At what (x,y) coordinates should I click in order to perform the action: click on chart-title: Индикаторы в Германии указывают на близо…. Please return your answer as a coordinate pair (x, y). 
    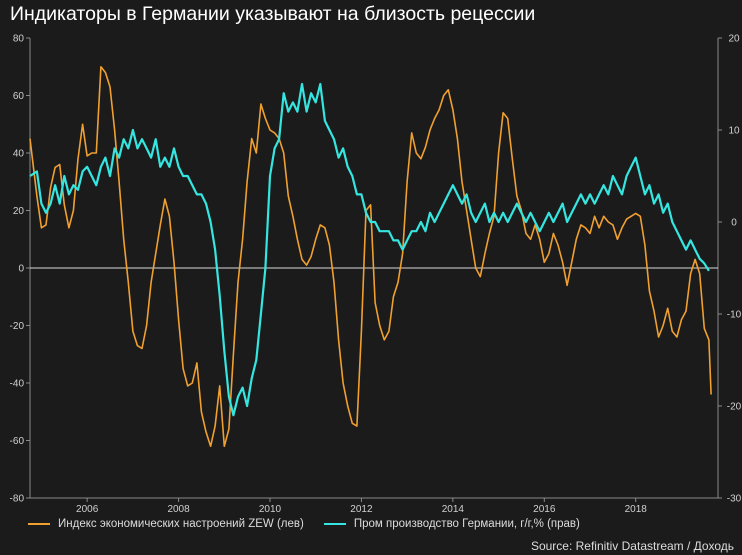
    Looking at the image, I should click on (273, 14).